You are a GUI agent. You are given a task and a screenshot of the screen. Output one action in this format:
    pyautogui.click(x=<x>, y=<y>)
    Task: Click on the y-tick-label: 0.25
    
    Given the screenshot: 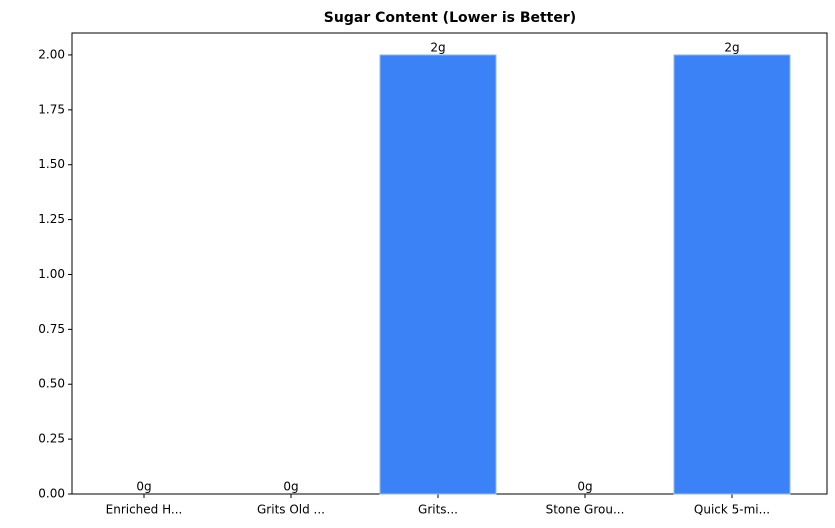 What is the action you would take?
    pyautogui.click(x=51, y=439)
    